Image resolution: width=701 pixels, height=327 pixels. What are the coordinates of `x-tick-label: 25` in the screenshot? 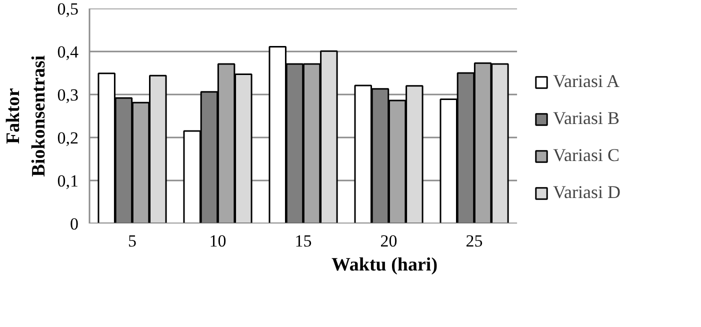 It's located at (474, 241).